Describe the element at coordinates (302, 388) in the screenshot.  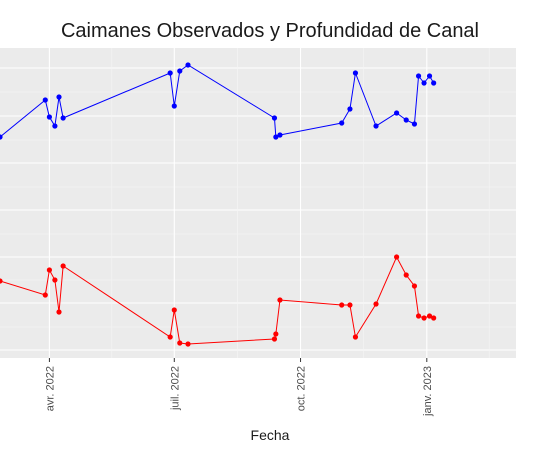
I see `x-tick-label: oct. 2022` at that location.